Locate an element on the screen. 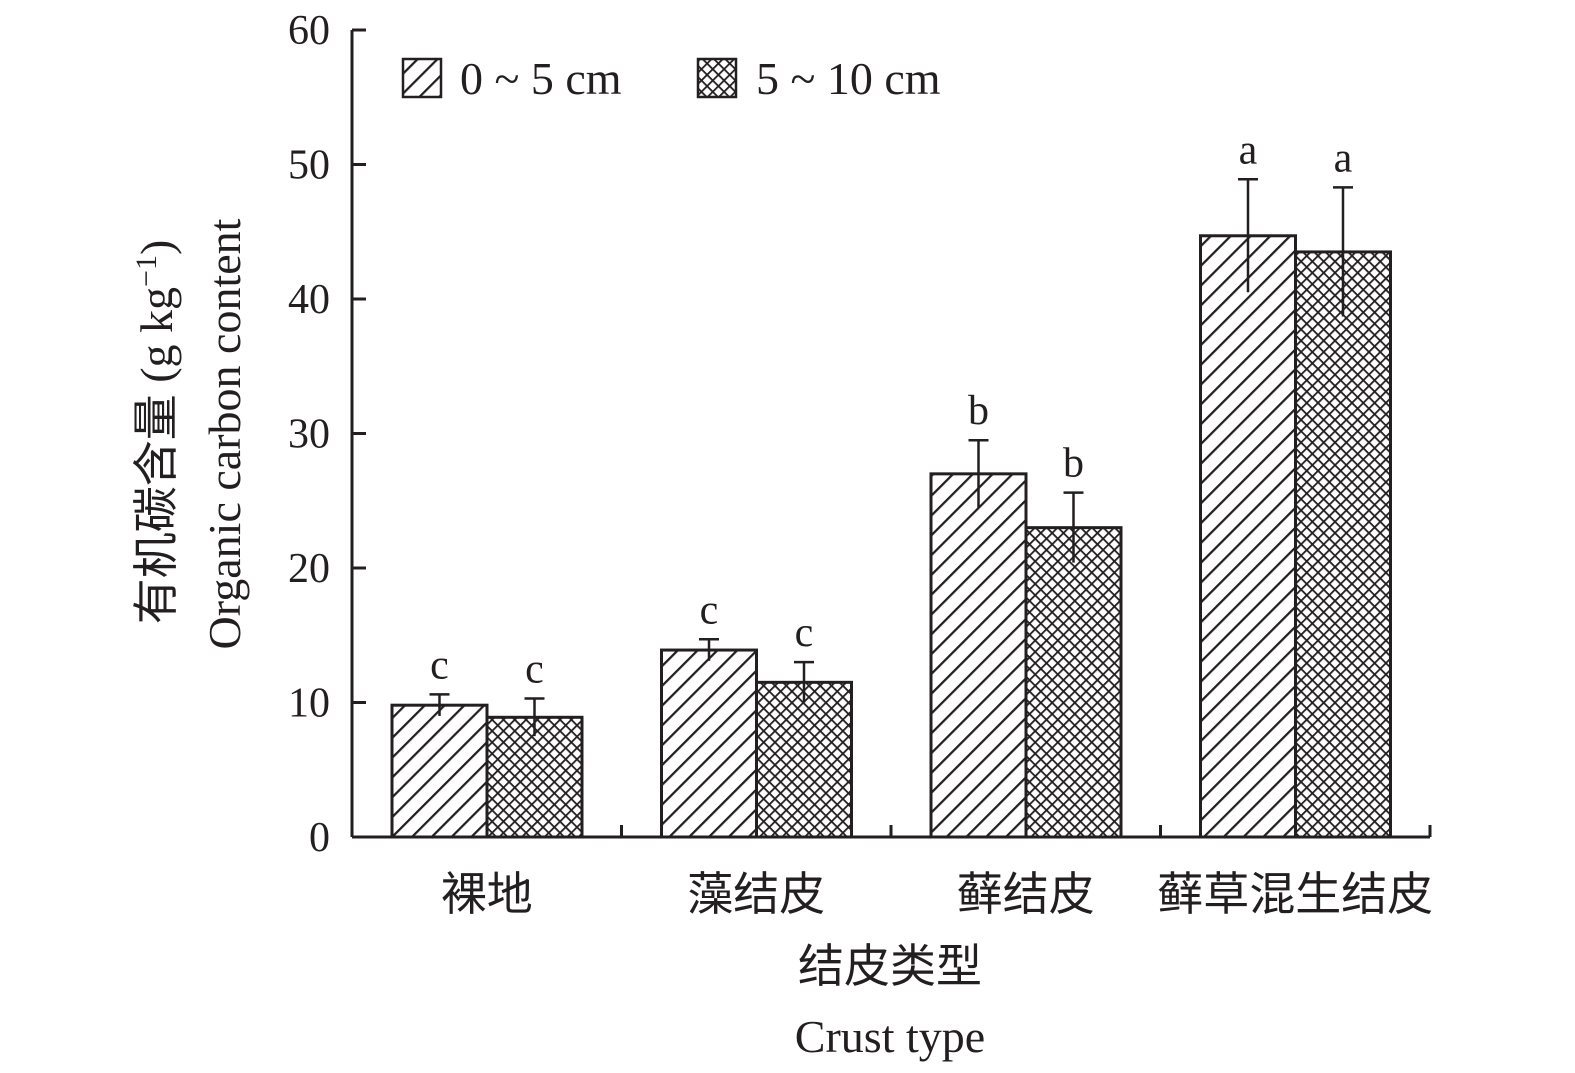 Image resolution: width=1575 pixels, height=1073 pixels. y-tick-label: 10 is located at coordinates (309, 704).